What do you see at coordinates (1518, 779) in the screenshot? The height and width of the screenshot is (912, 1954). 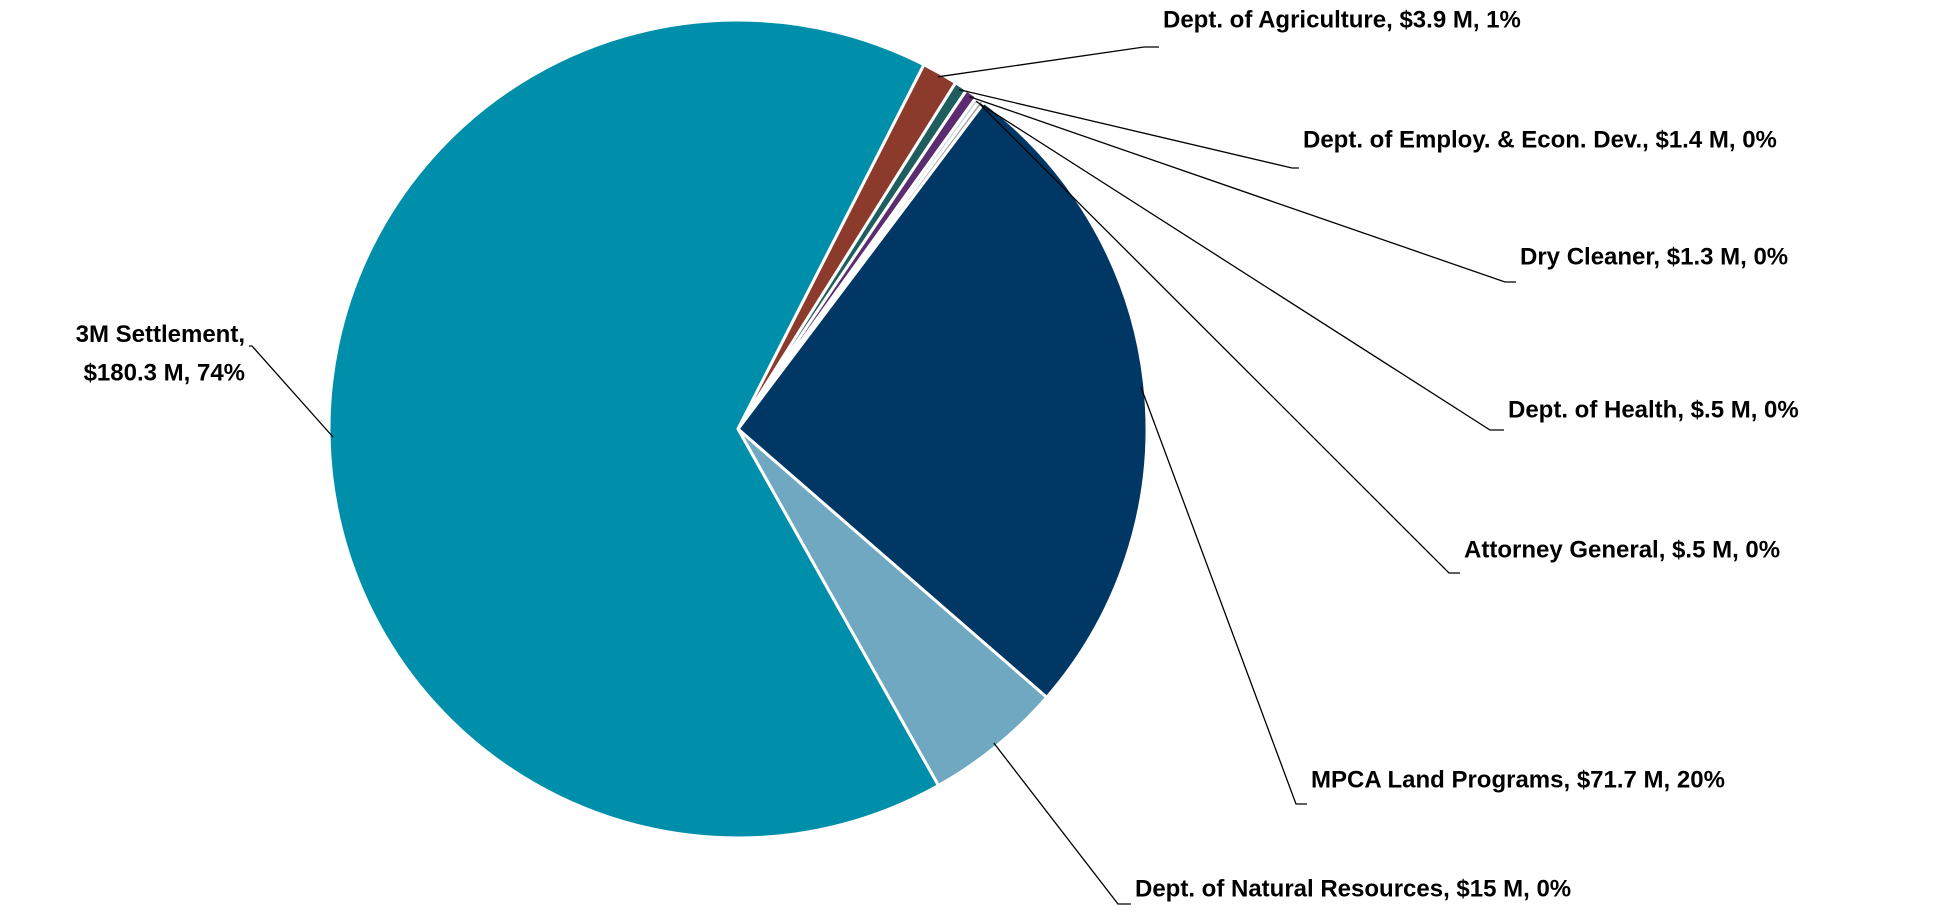 I see `data-label: MPCA Land Programs, $71.7 M, 20%` at bounding box center [1518, 779].